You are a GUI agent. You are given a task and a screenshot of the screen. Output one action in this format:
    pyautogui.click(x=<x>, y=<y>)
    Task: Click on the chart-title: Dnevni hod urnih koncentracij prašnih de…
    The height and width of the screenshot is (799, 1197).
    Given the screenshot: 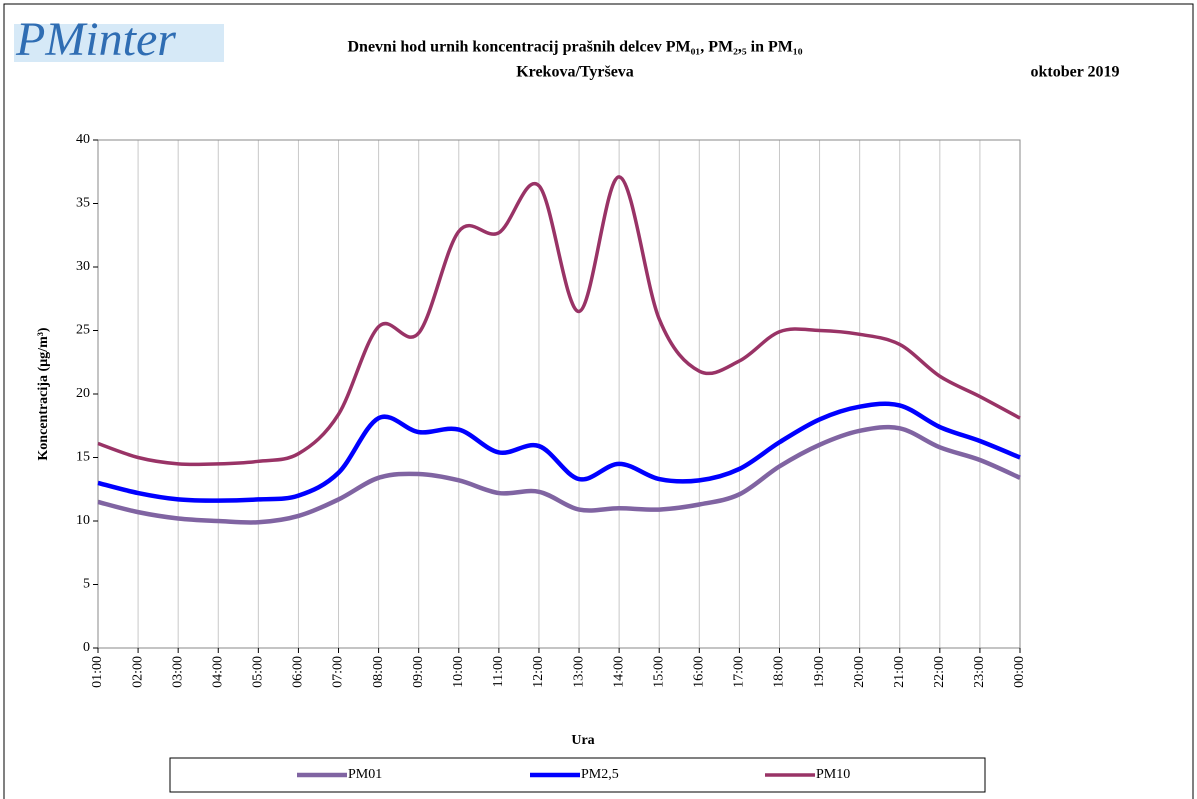 What is the action you would take?
    pyautogui.click(x=574, y=47)
    